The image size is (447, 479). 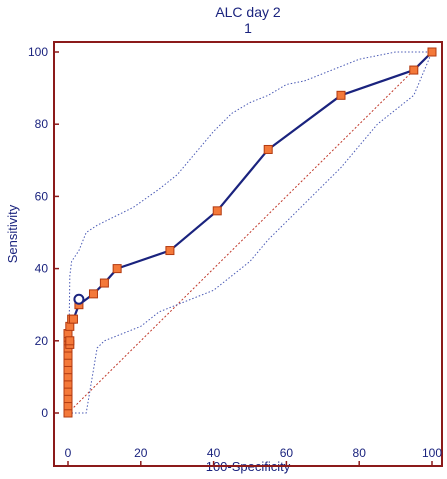 What do you see at coordinates (68, 453) in the screenshot?
I see `x-tick-label: 0` at bounding box center [68, 453].